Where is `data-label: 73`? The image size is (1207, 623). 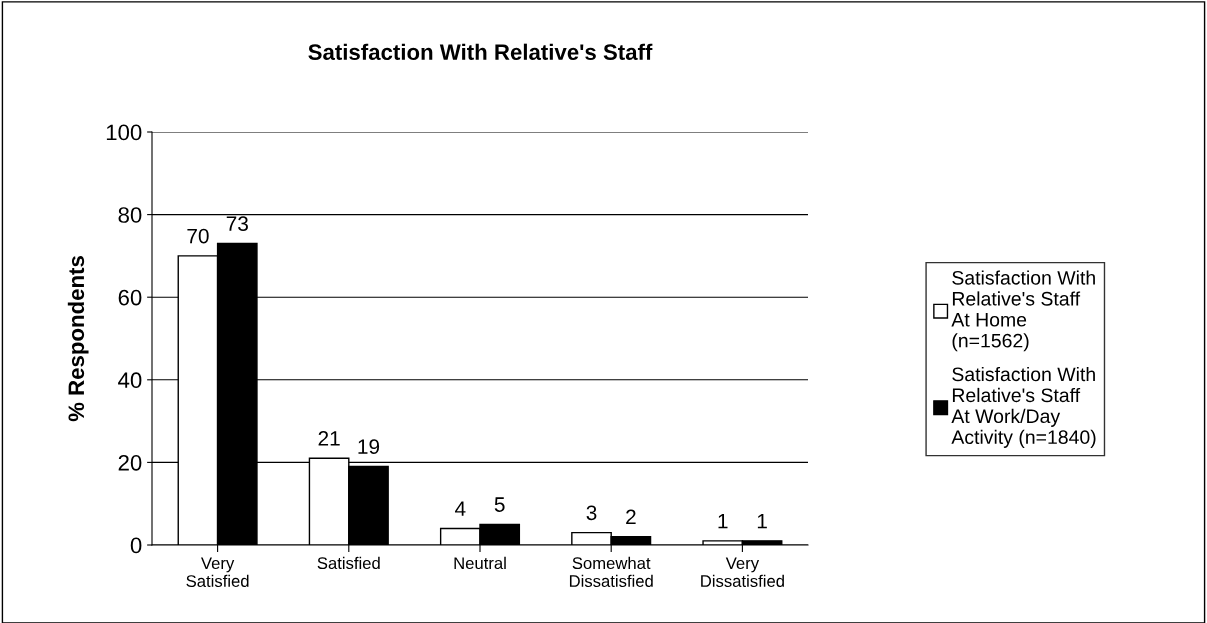
data-label: 73 is located at coordinates (237, 224).